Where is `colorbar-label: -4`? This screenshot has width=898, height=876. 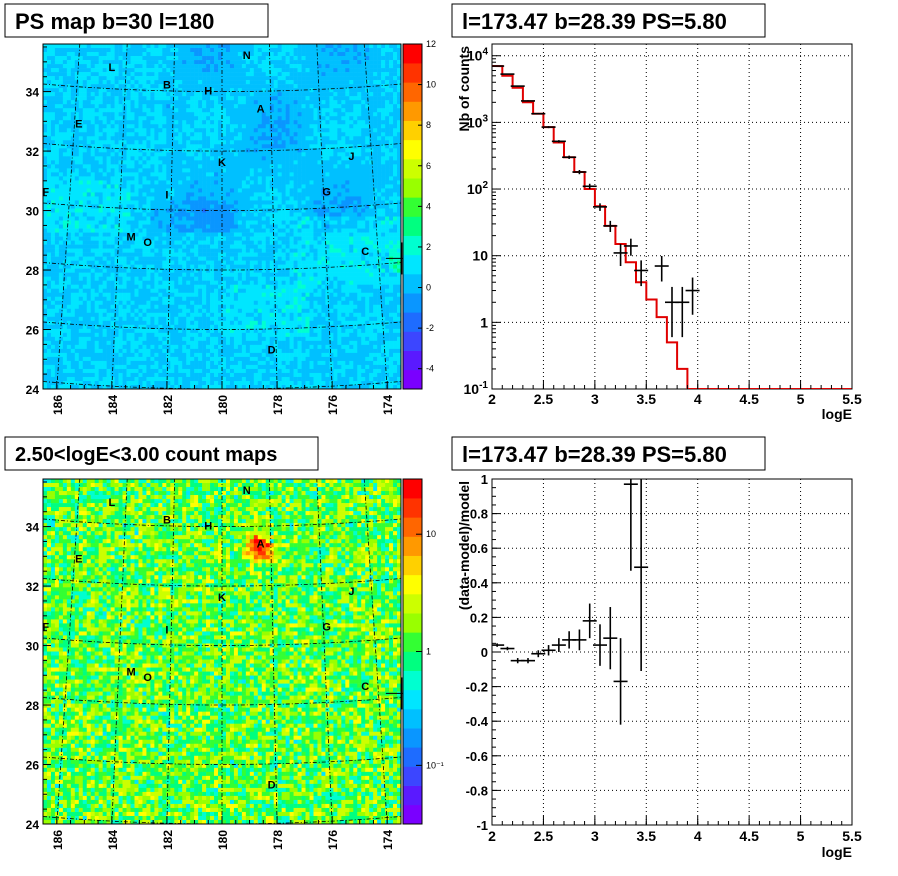
colorbar-label: -4 is located at coordinates (430, 369).